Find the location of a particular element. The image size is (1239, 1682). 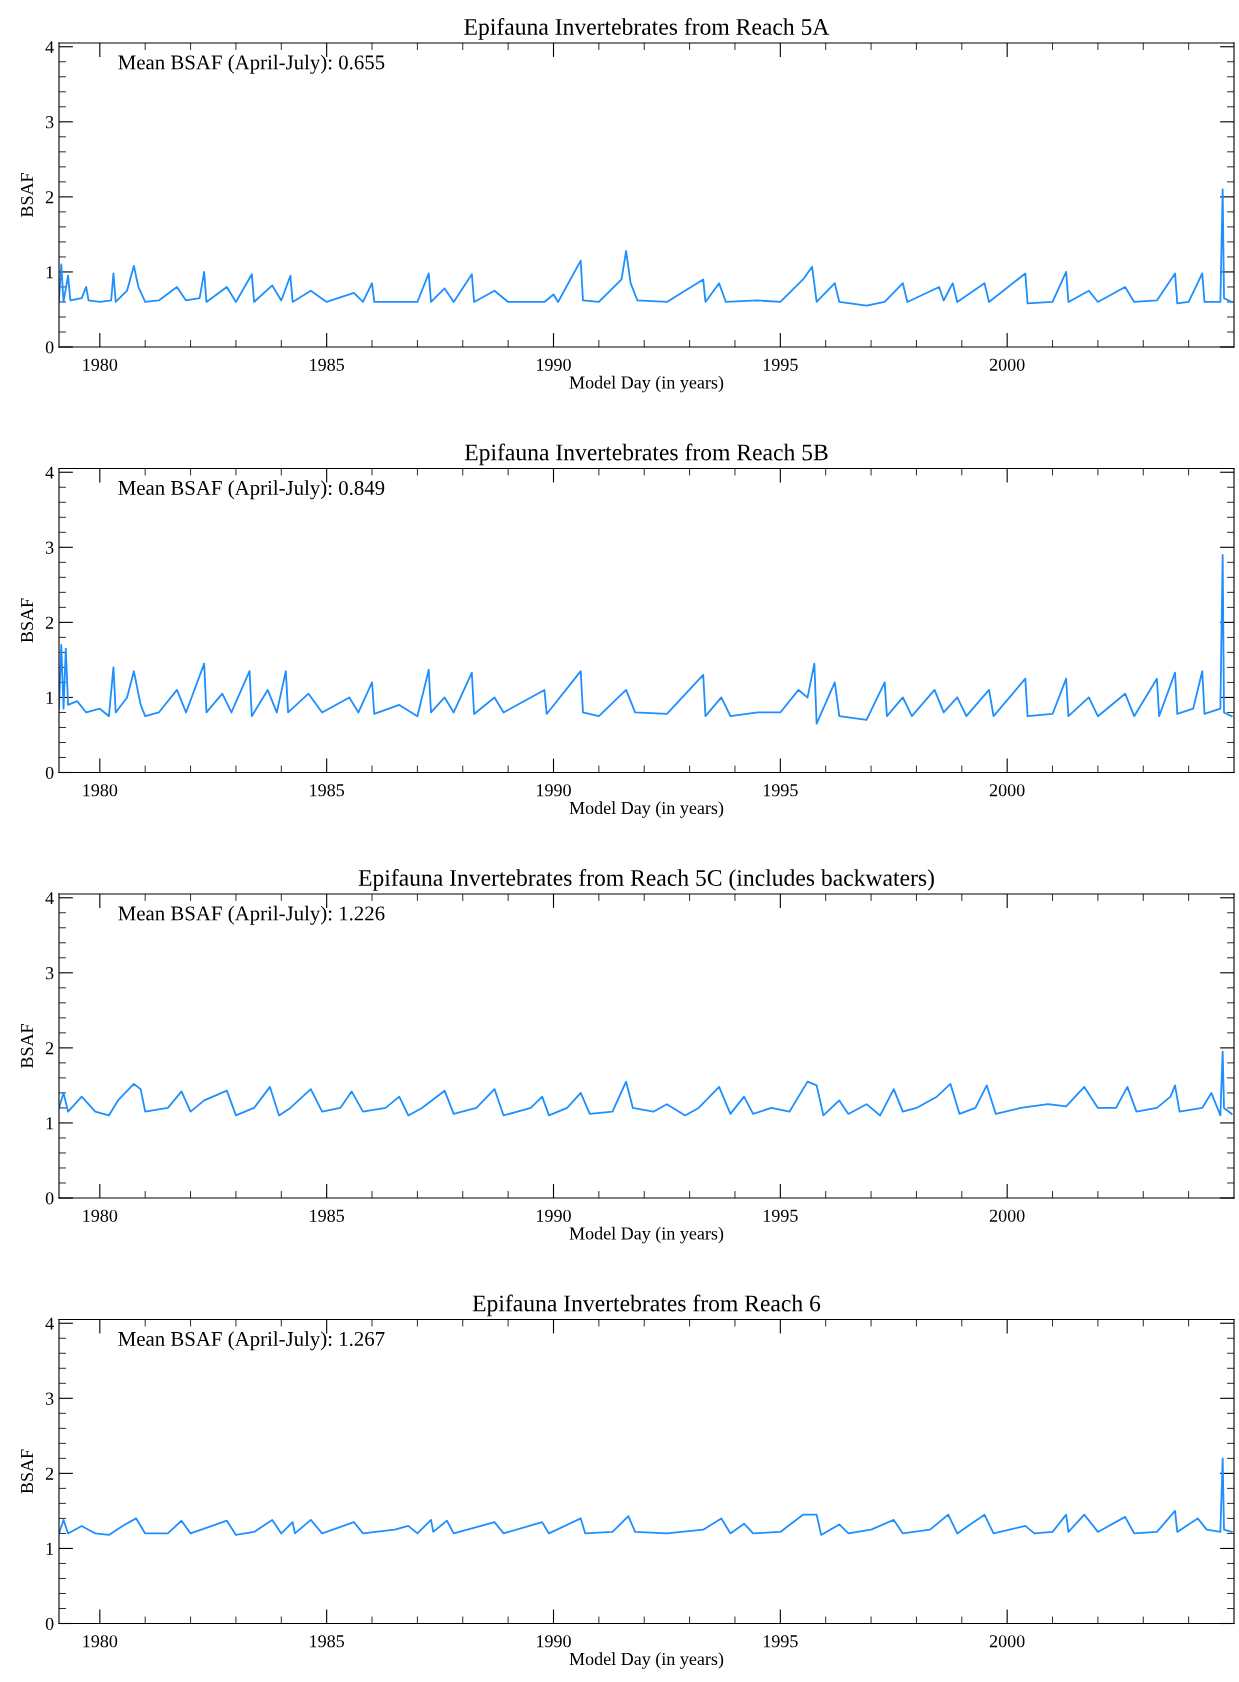

annotation: Mean BSAF (April-July): 0.655 is located at coordinates (251, 64).